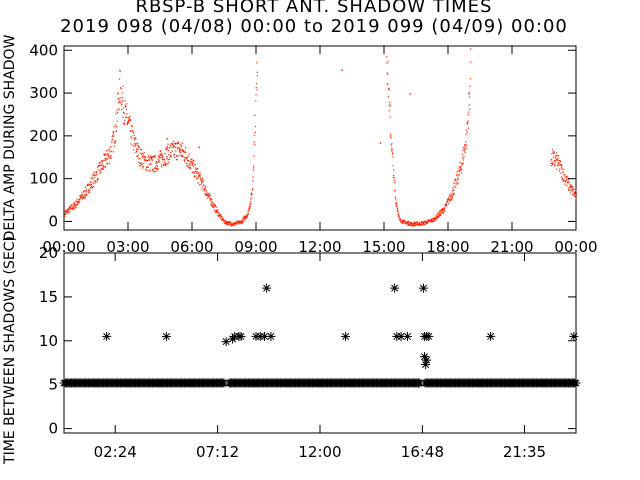  Describe the element at coordinates (127, 247) in the screenshot. I see `delta-amp-x-tick-label: 03:00` at that location.